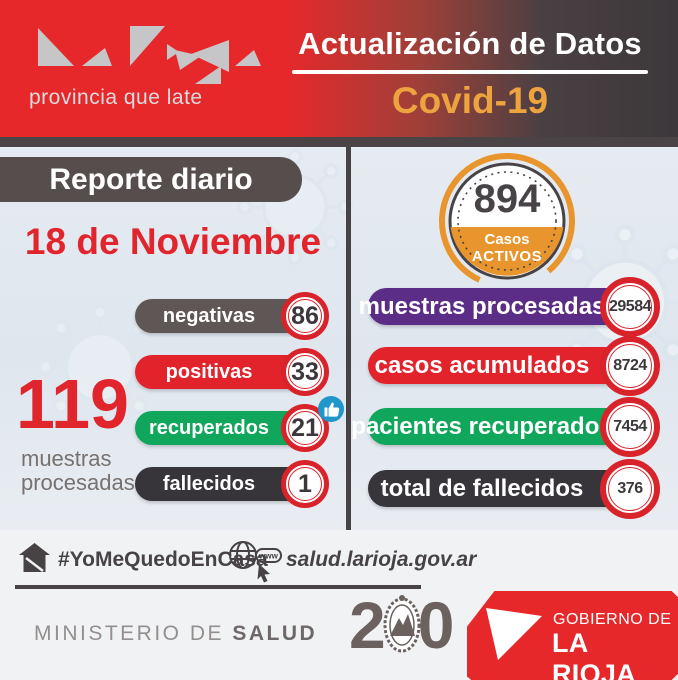  I want to click on title-underline, so click(470, 72).